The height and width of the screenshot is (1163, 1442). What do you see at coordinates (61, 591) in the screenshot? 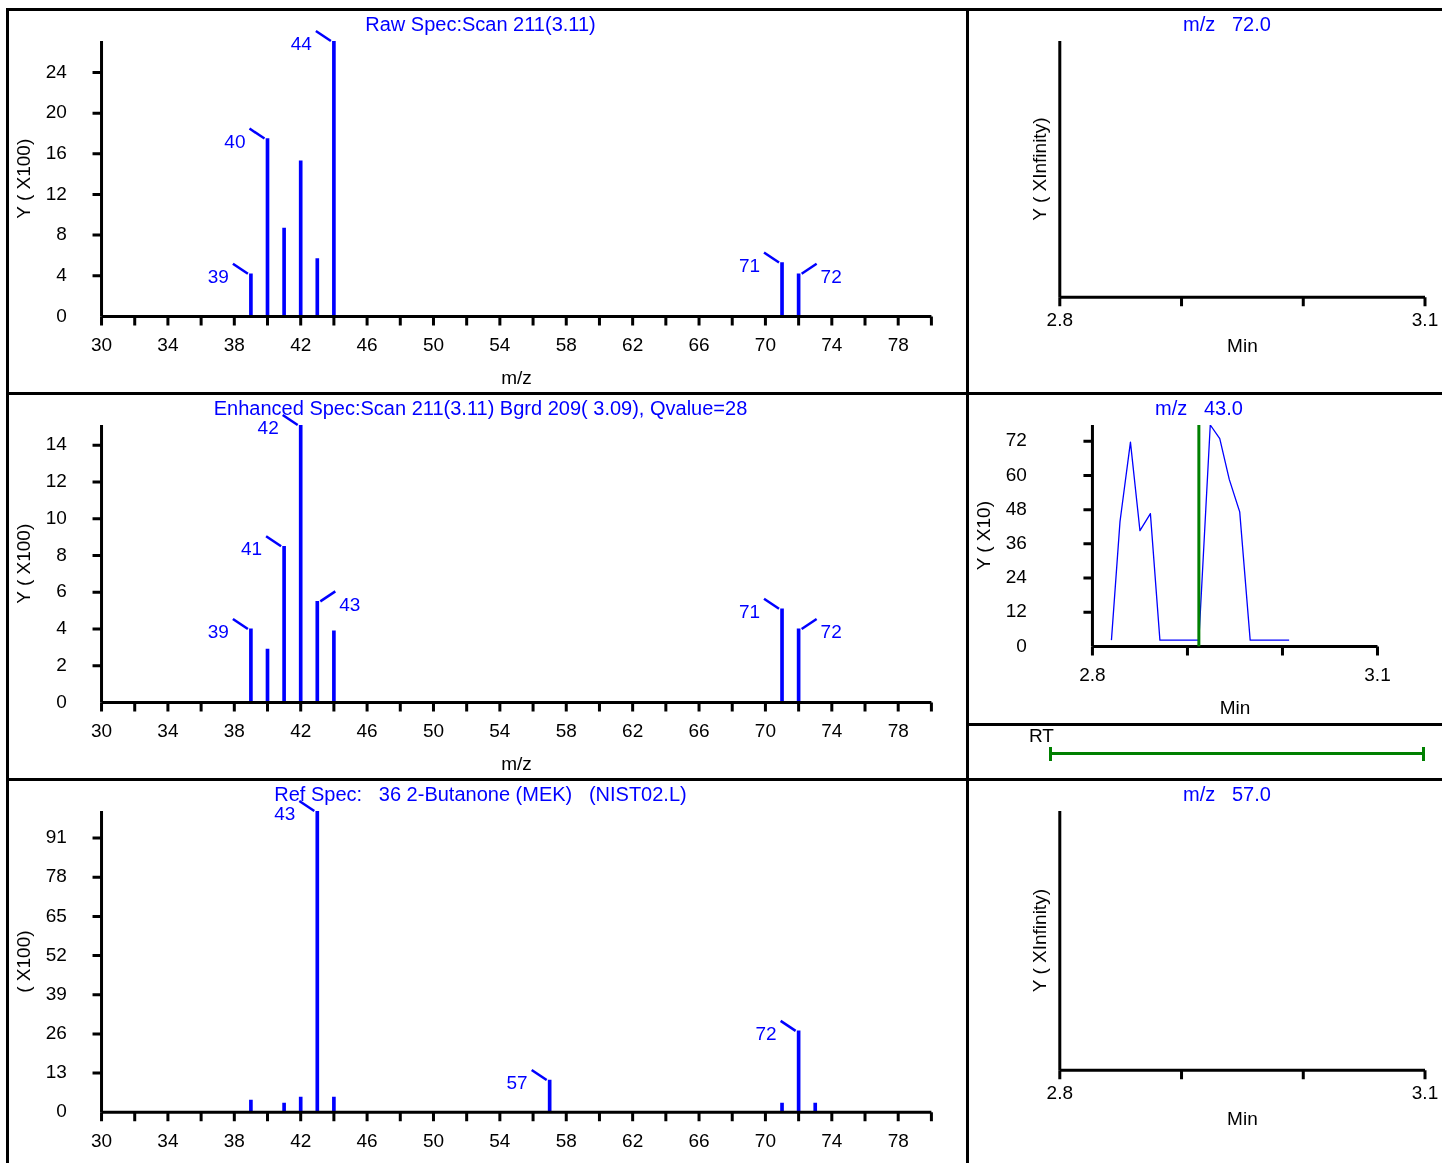
I see `y-tick-label: 6` at bounding box center [61, 591].